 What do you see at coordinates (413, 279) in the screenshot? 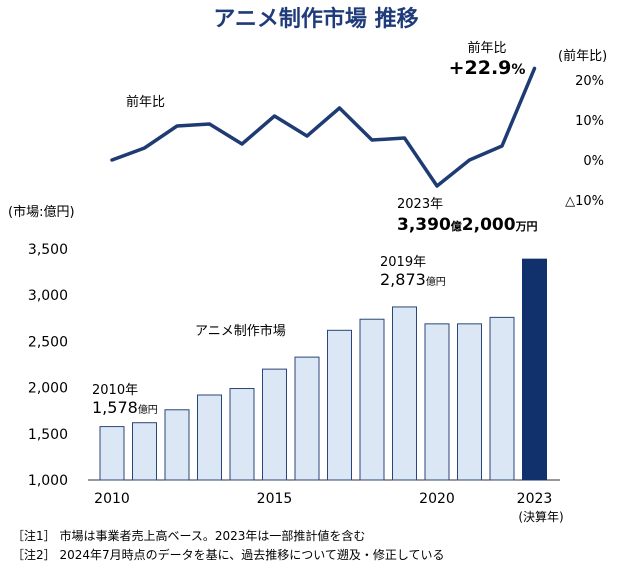
I see `callout-2019-value: 2,873億円` at bounding box center [413, 279].